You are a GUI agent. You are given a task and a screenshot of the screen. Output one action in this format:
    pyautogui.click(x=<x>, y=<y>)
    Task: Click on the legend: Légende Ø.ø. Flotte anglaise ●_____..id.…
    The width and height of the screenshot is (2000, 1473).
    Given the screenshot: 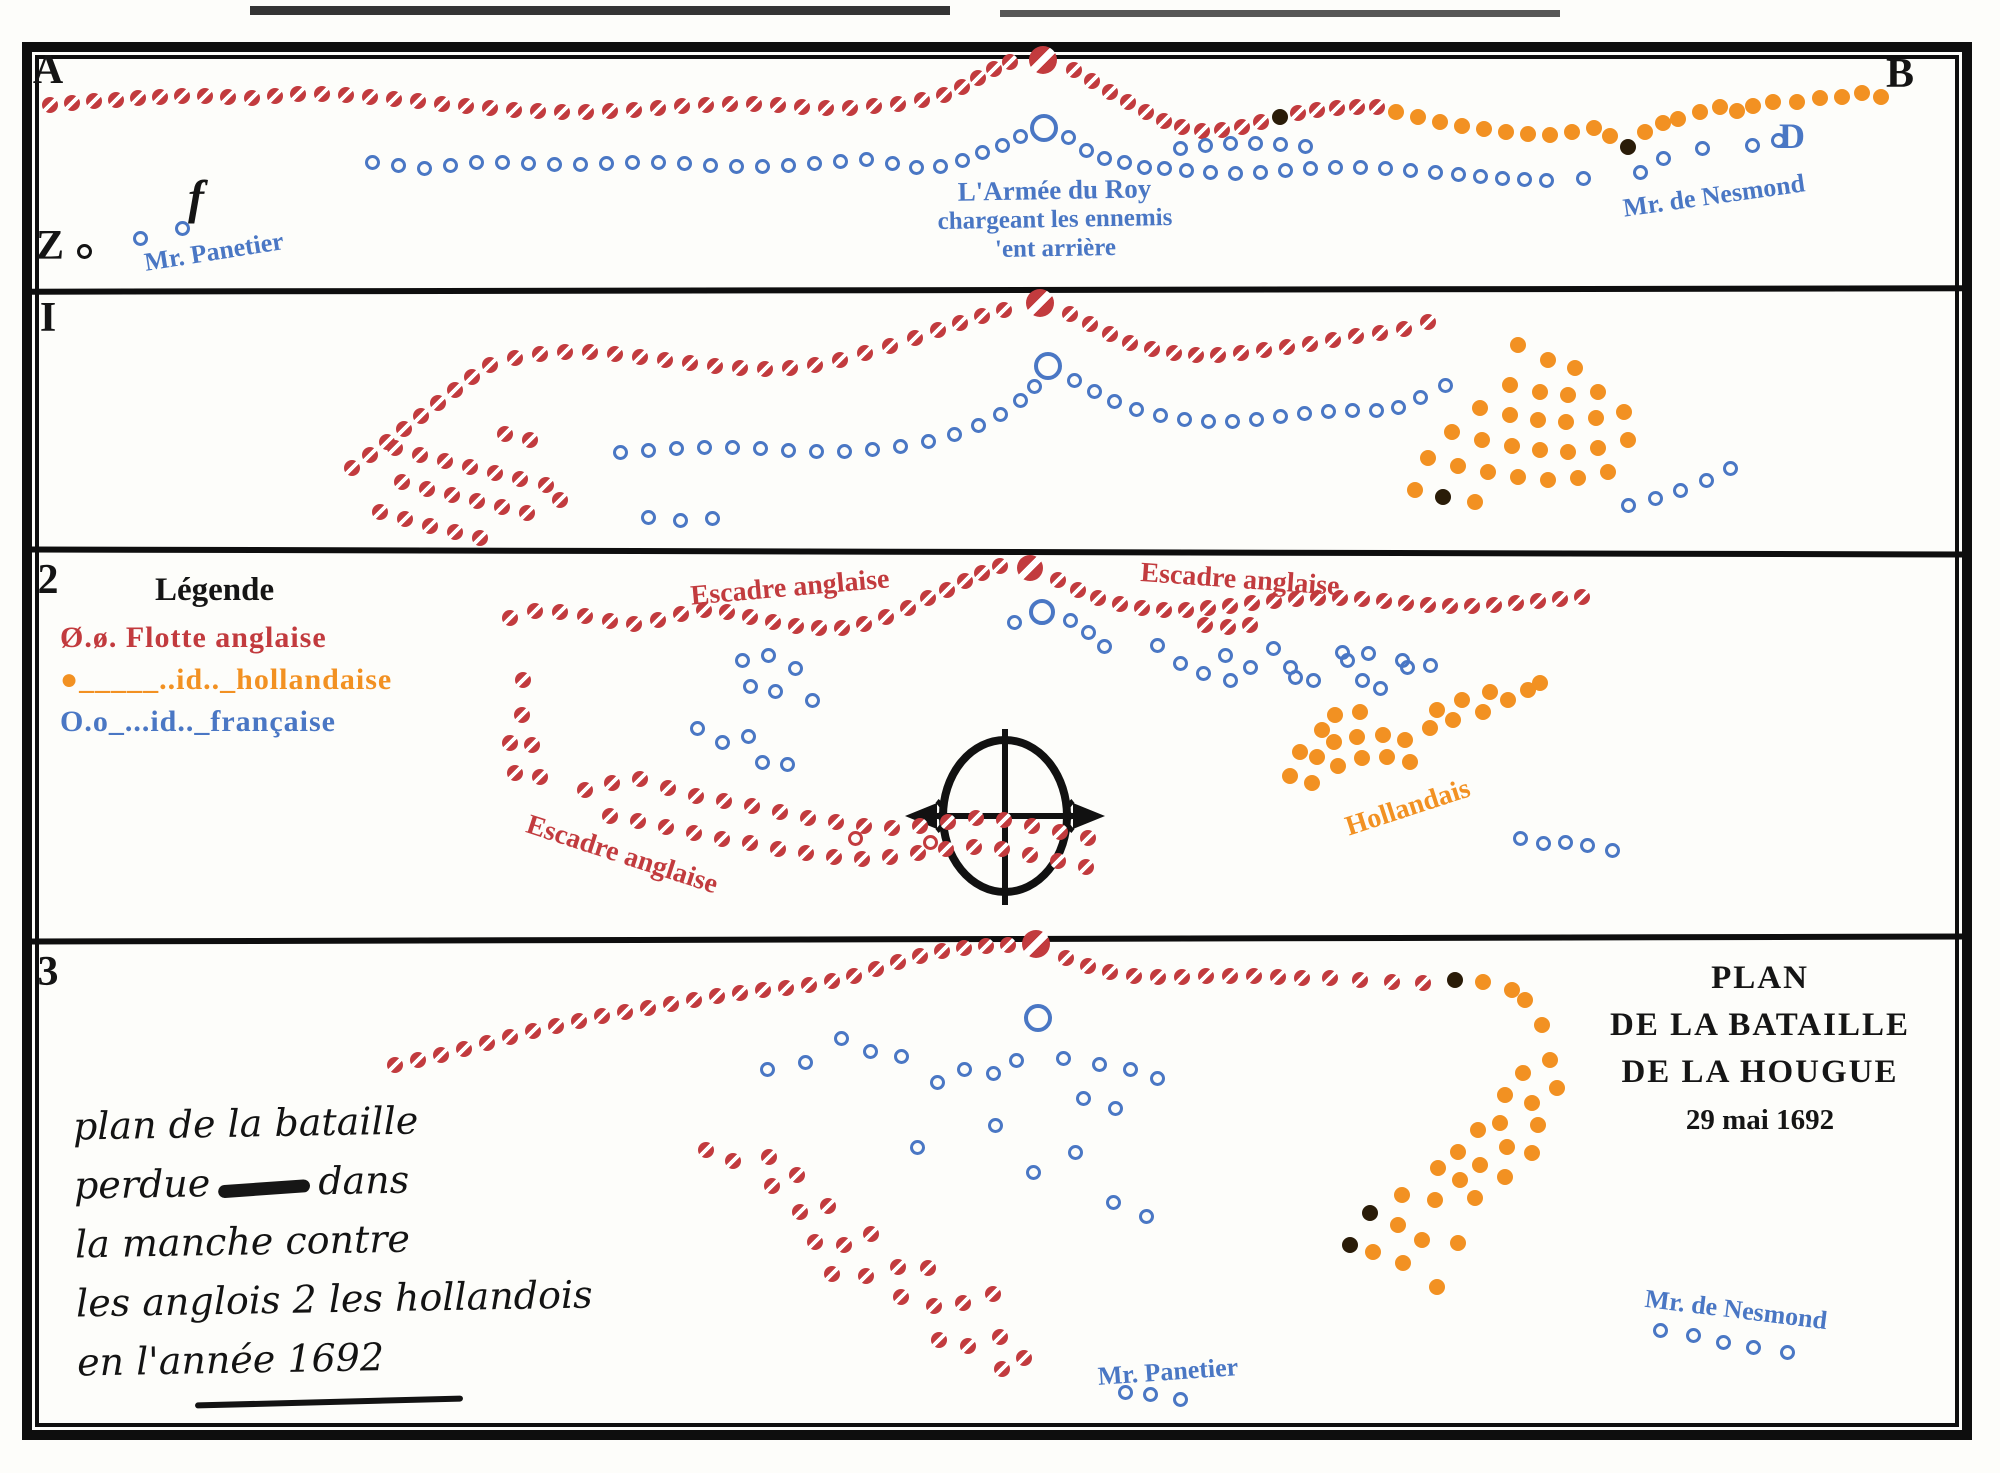 What is the action you would take?
    pyautogui.click(x=226, y=657)
    